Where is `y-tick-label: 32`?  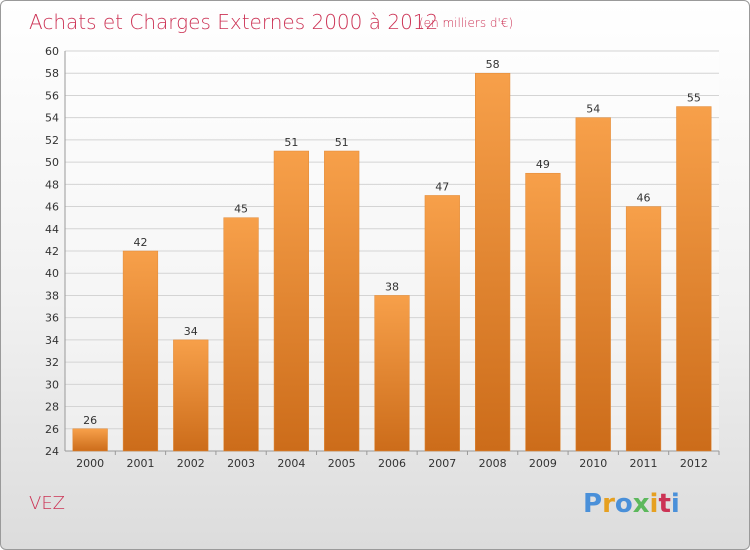 y-tick-label: 32 is located at coordinates (52, 362).